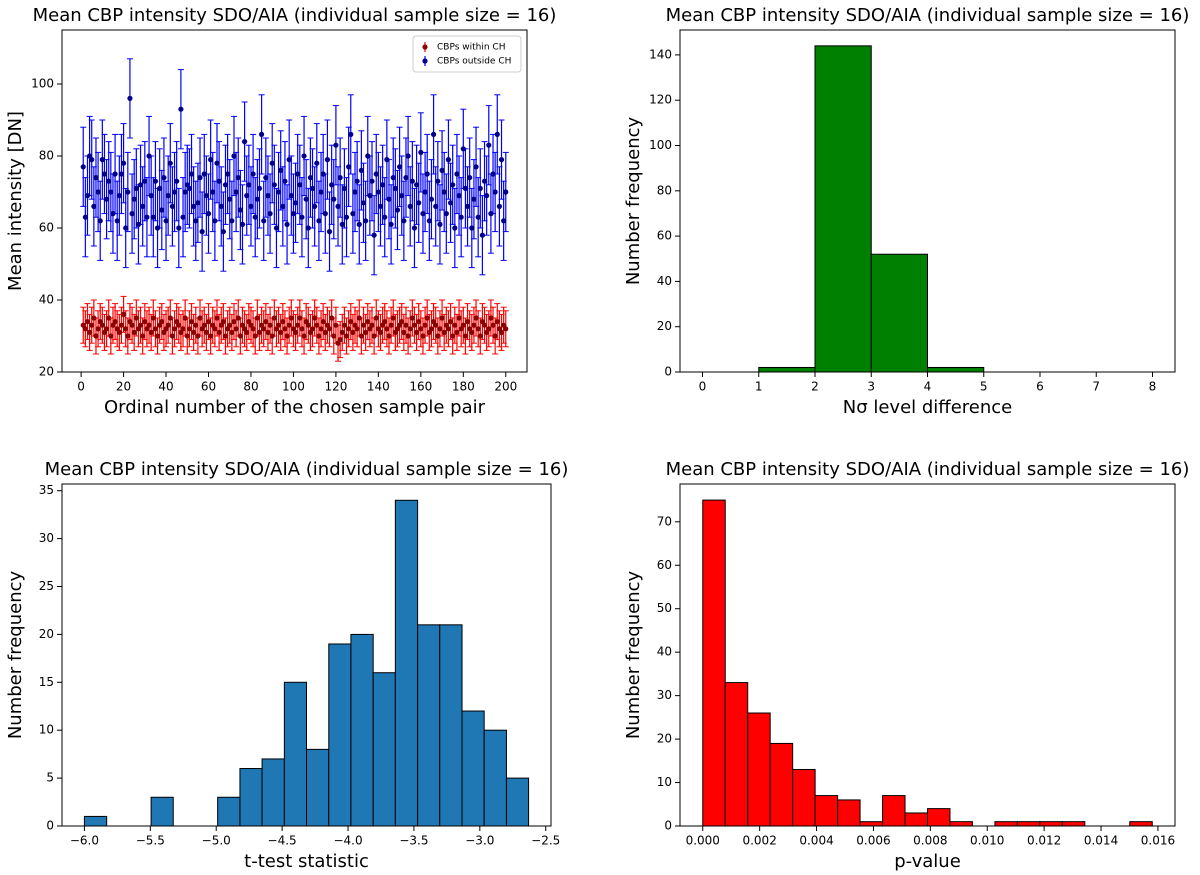  I want to click on y-tick-label: 0, so click(668, 372).